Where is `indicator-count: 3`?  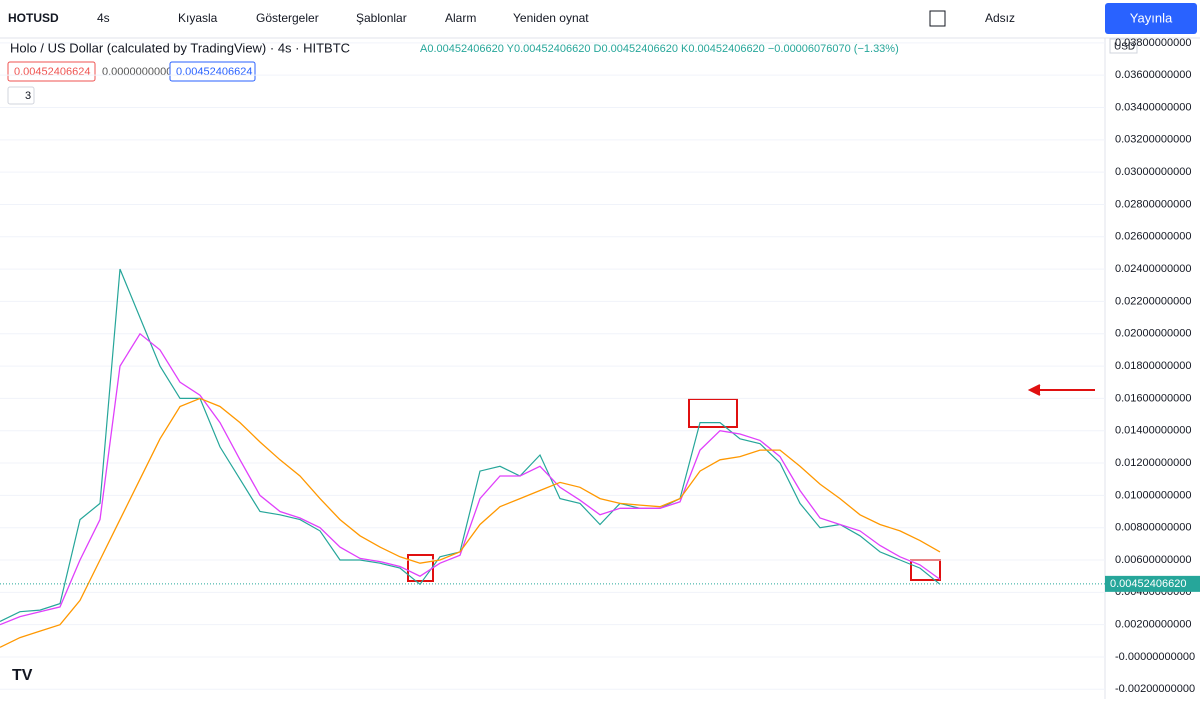 indicator-count: 3 is located at coordinates (28, 96).